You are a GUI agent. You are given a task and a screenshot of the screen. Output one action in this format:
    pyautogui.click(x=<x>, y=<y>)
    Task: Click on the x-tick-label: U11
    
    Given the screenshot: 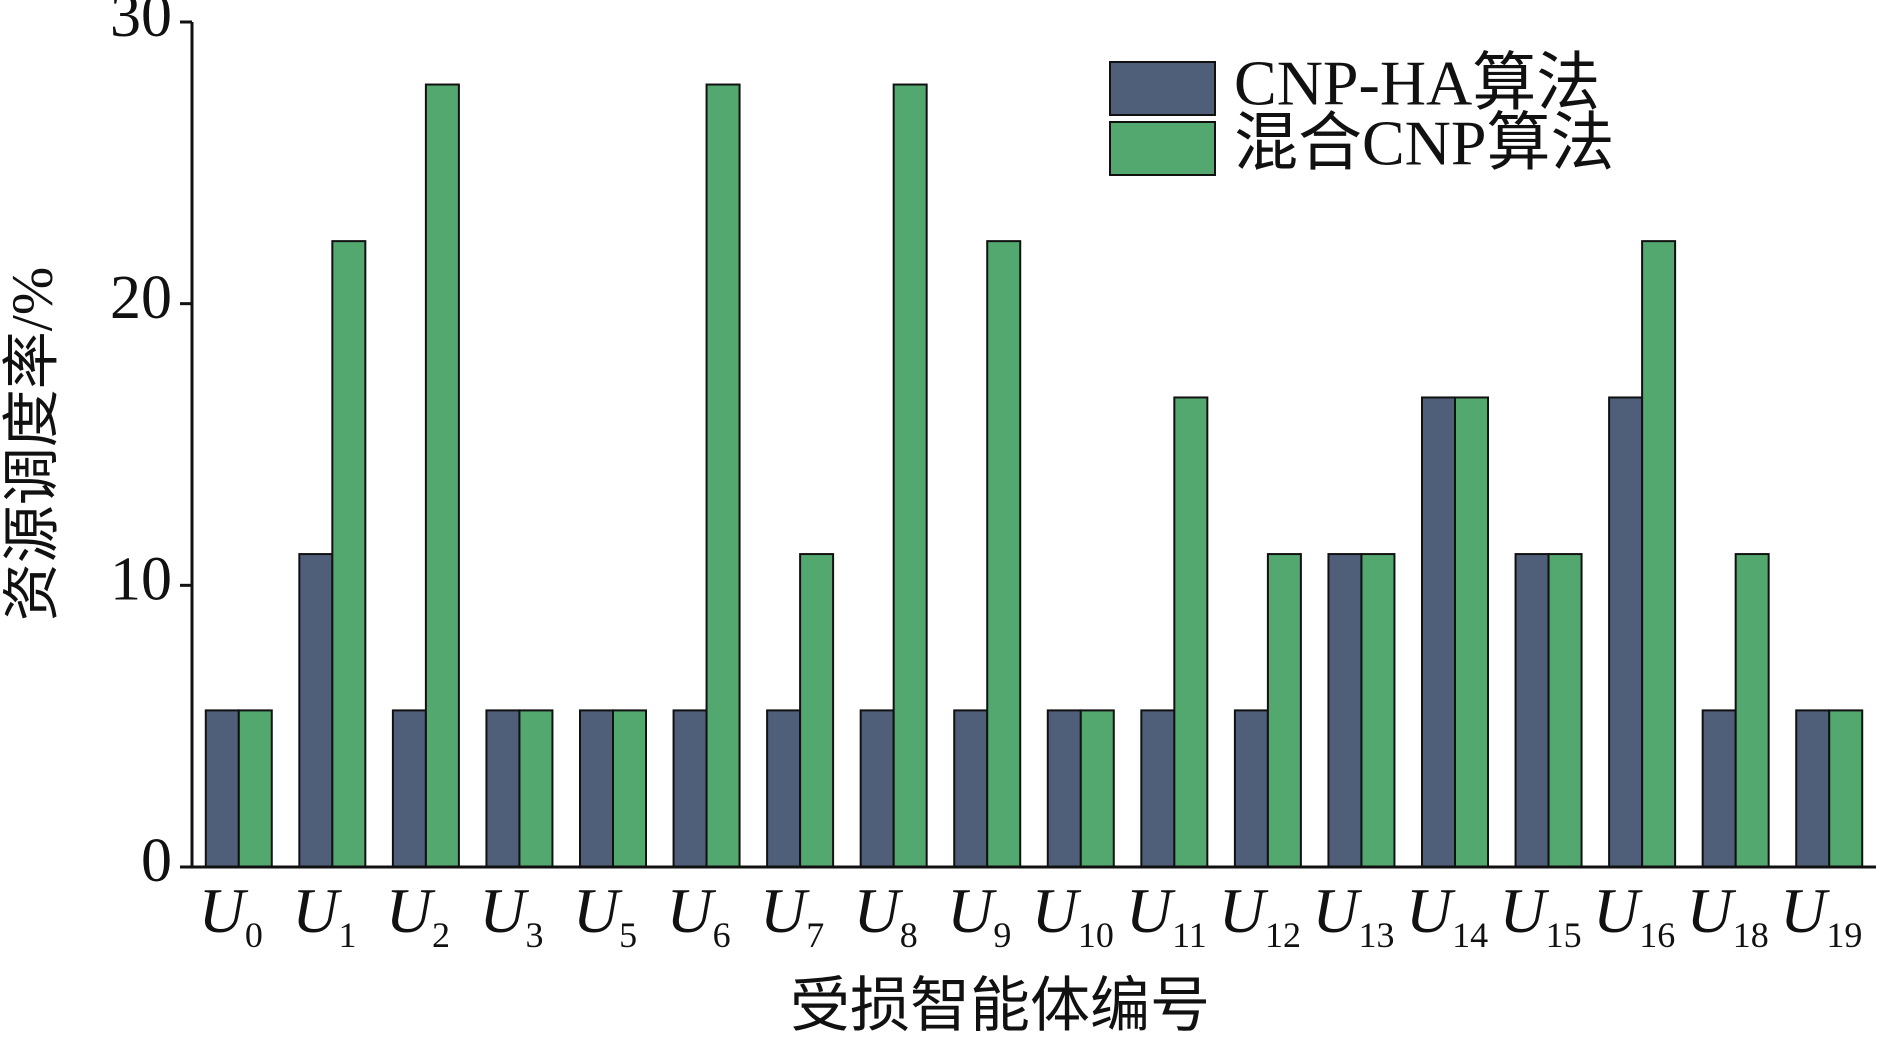 What is the action you would take?
    pyautogui.click(x=1166, y=915)
    